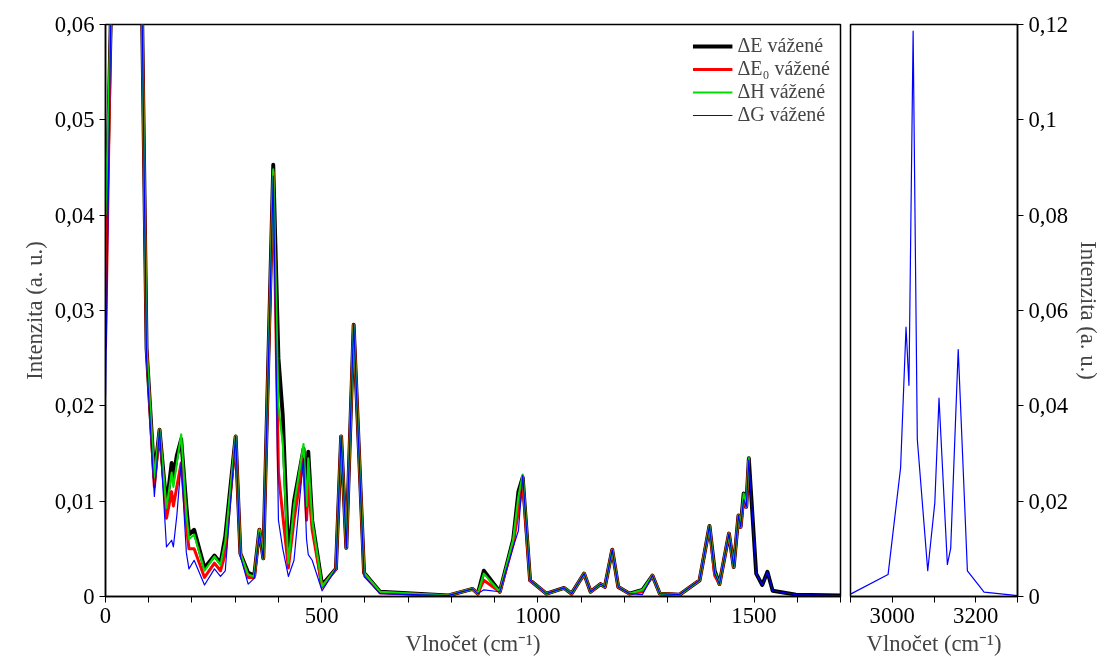 The width and height of the screenshot is (1107, 668). What do you see at coordinates (74, 501) in the screenshot?
I see `y-tick-label: 0,01` at bounding box center [74, 501].